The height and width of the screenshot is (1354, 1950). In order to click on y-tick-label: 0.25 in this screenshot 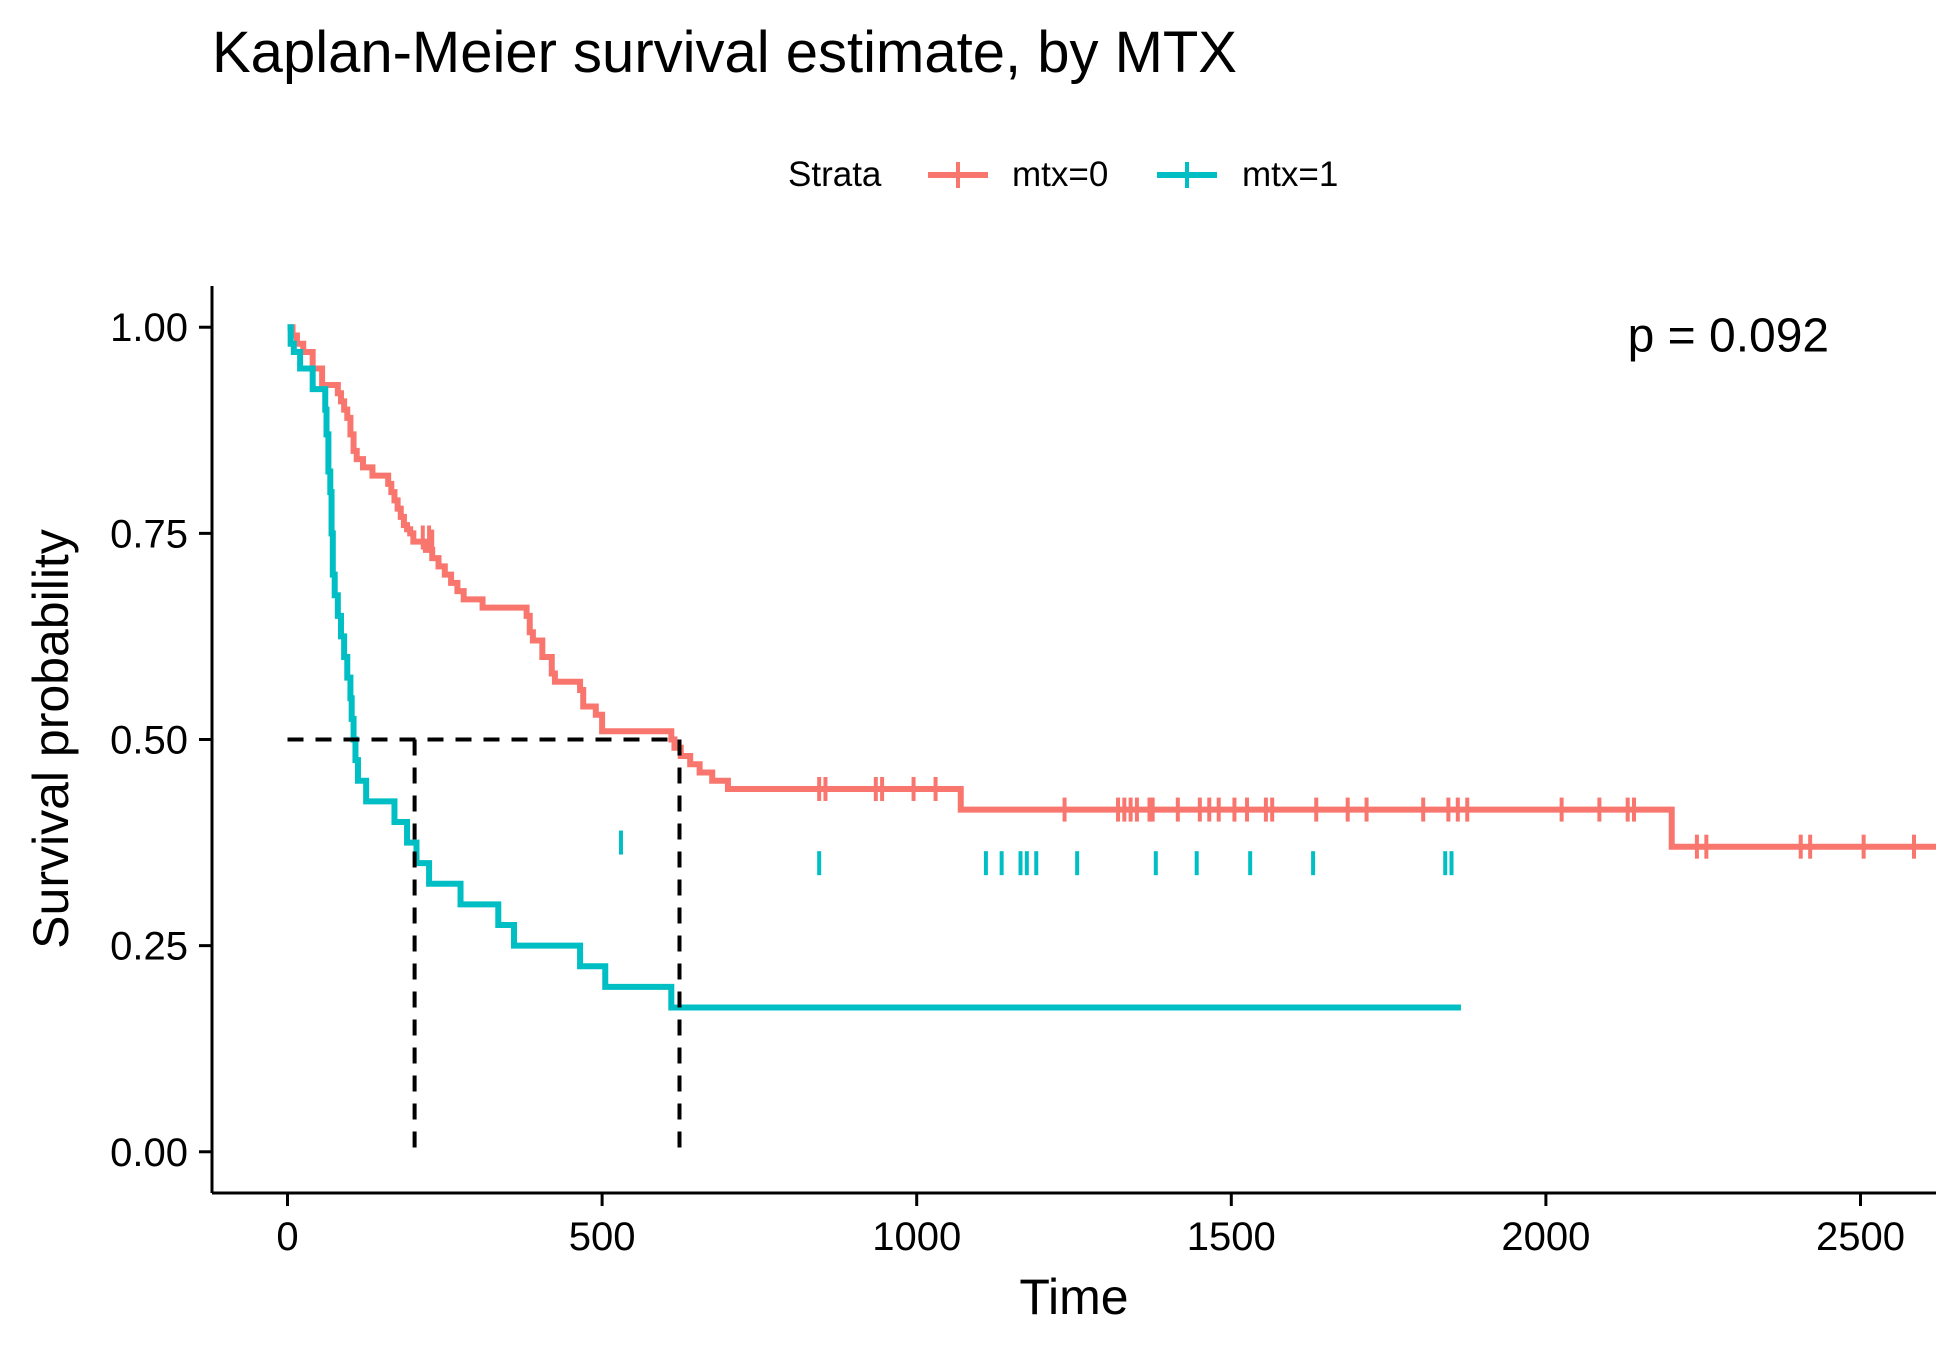, I will do `click(149, 947)`.